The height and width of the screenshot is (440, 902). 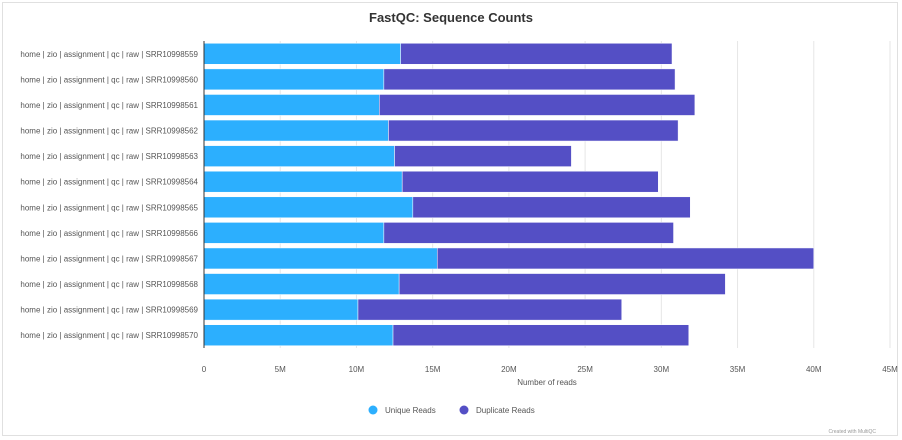 What do you see at coordinates (410, 410) in the screenshot?
I see `legend-label: Unique Reads` at bounding box center [410, 410].